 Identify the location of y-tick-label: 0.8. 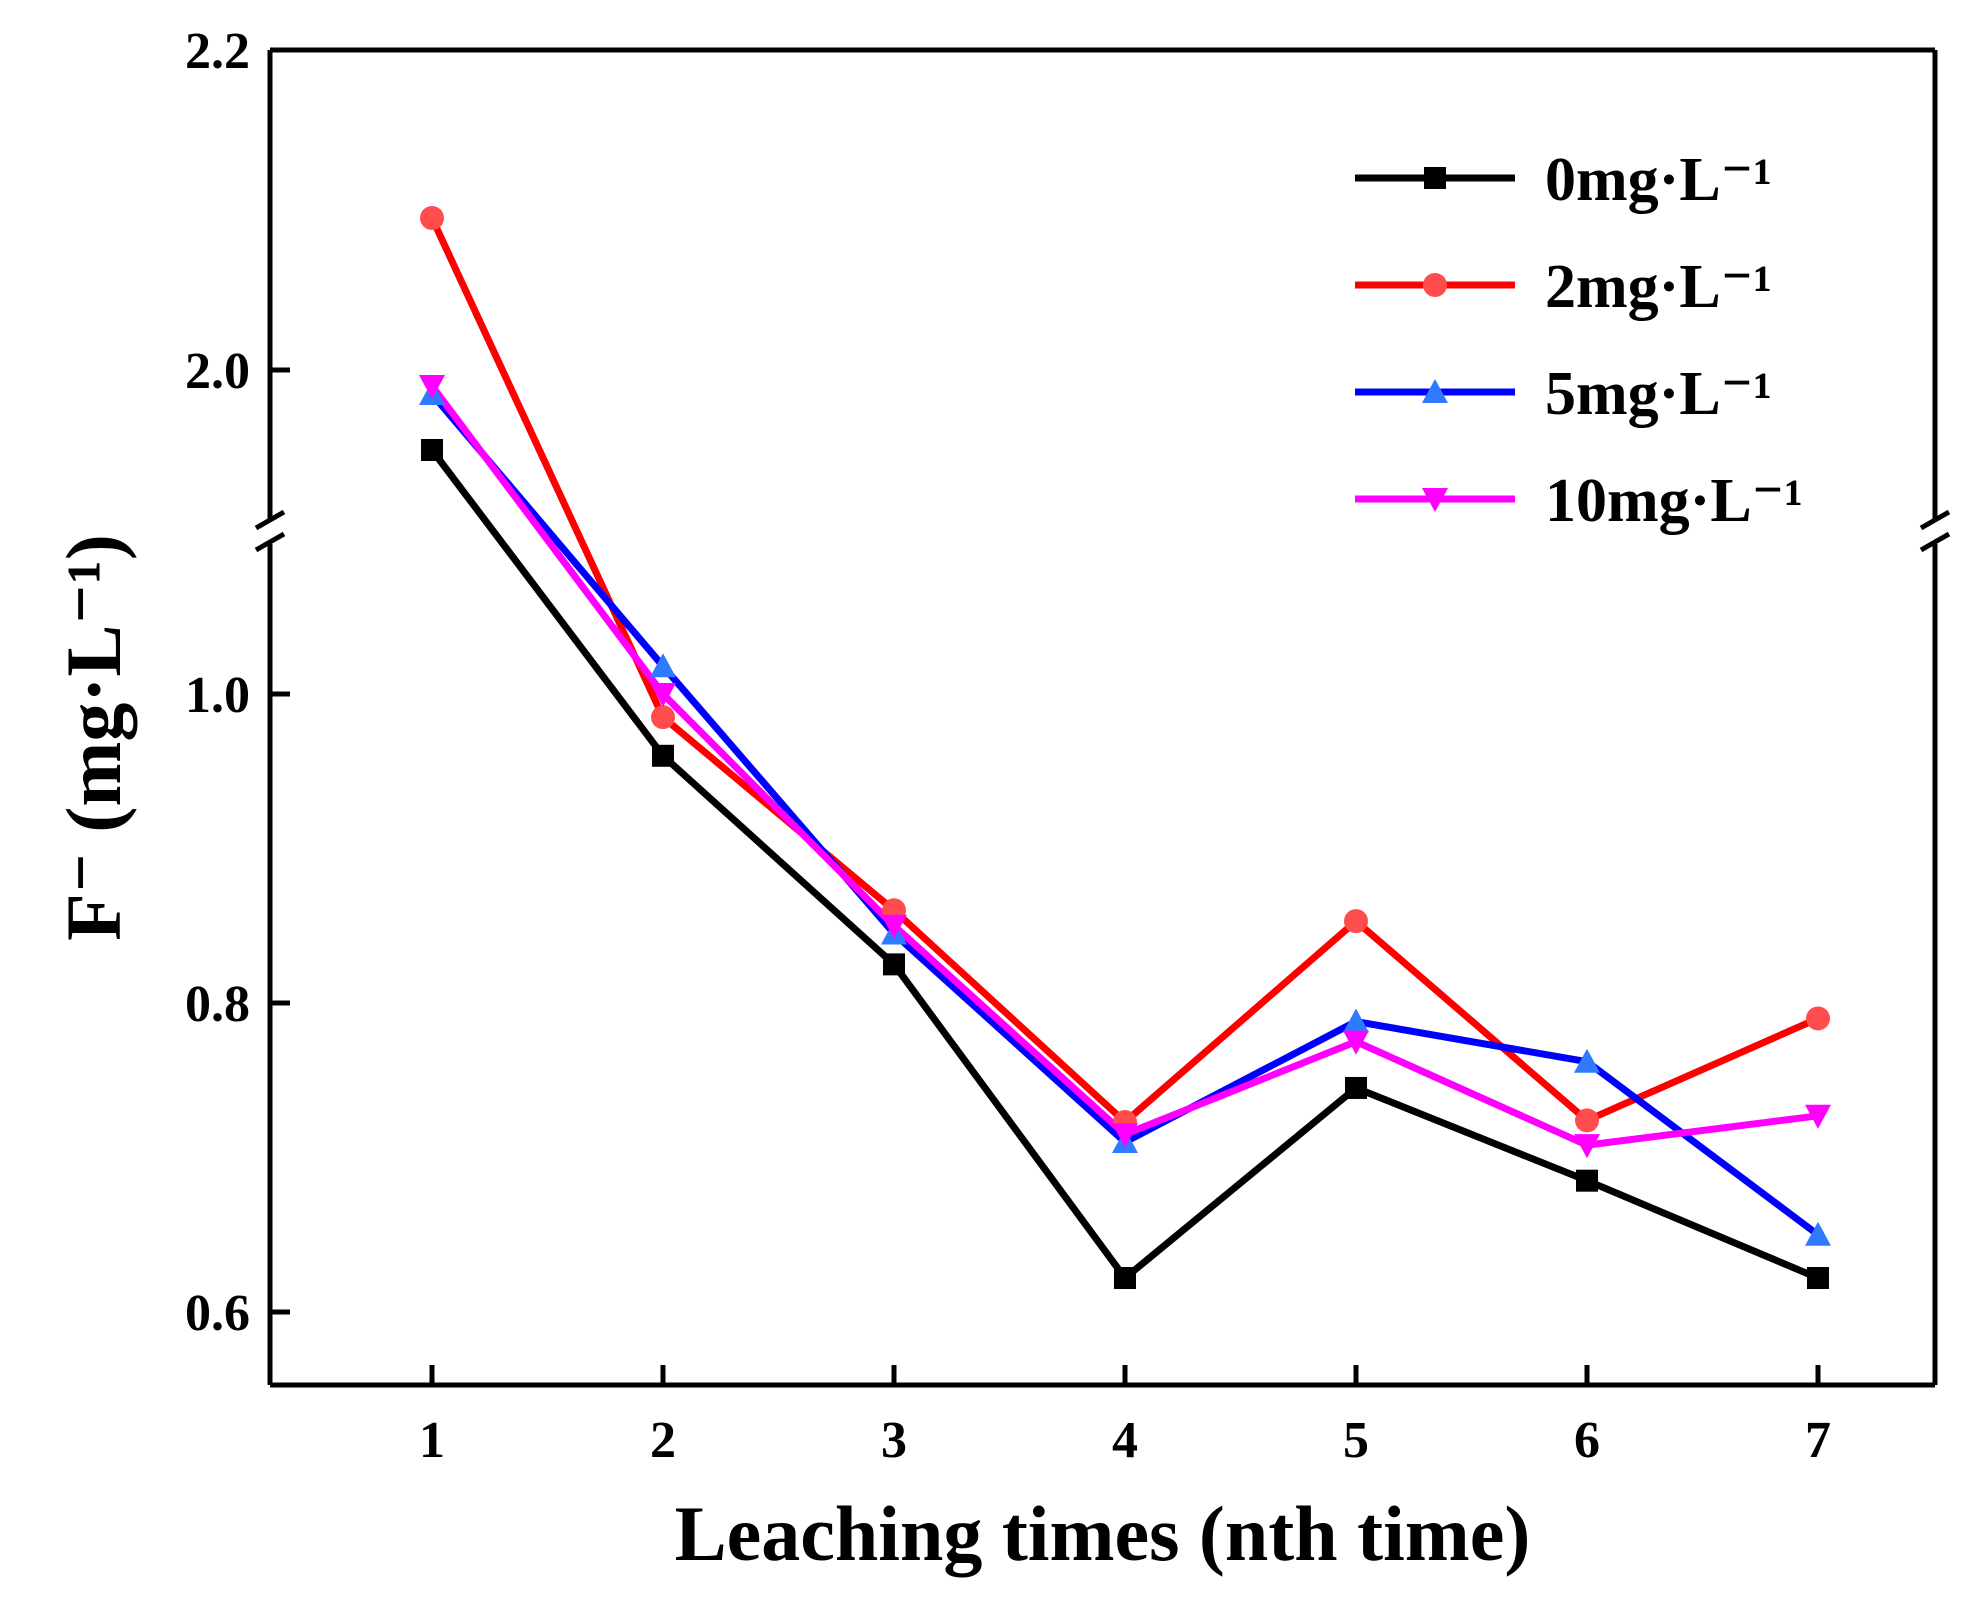
(217, 1004).